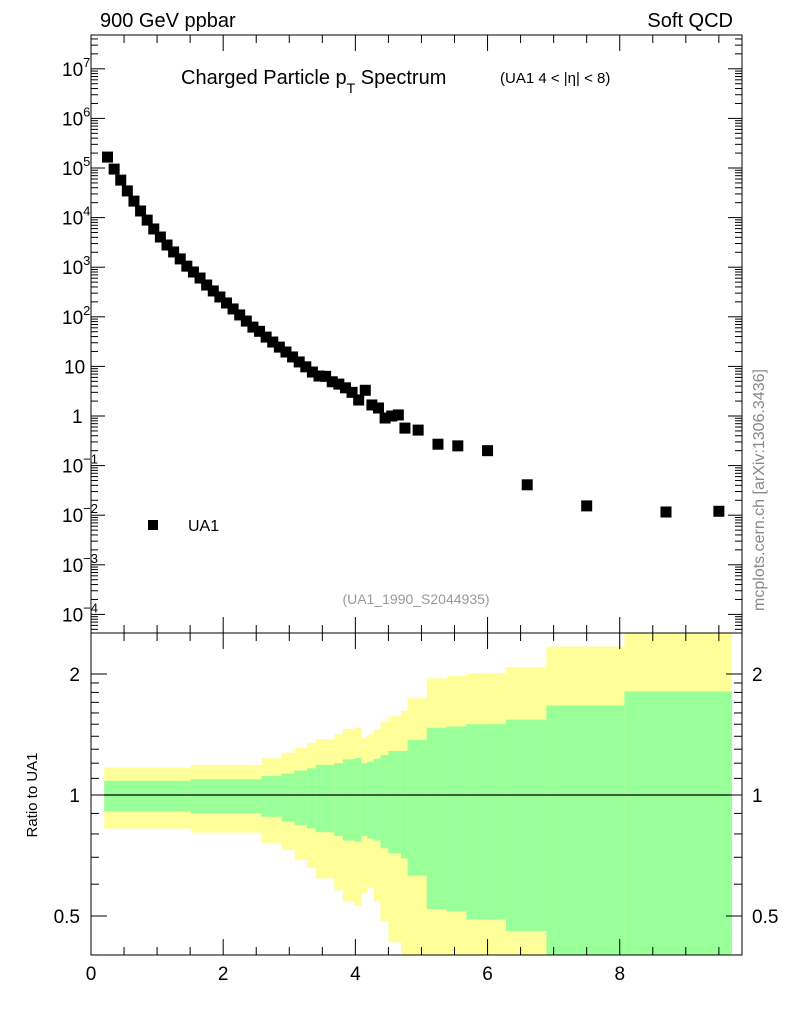 The height and width of the screenshot is (1024, 786). What do you see at coordinates (90, 607) in the screenshot?
I see `y-tick-exponent: −4` at bounding box center [90, 607].